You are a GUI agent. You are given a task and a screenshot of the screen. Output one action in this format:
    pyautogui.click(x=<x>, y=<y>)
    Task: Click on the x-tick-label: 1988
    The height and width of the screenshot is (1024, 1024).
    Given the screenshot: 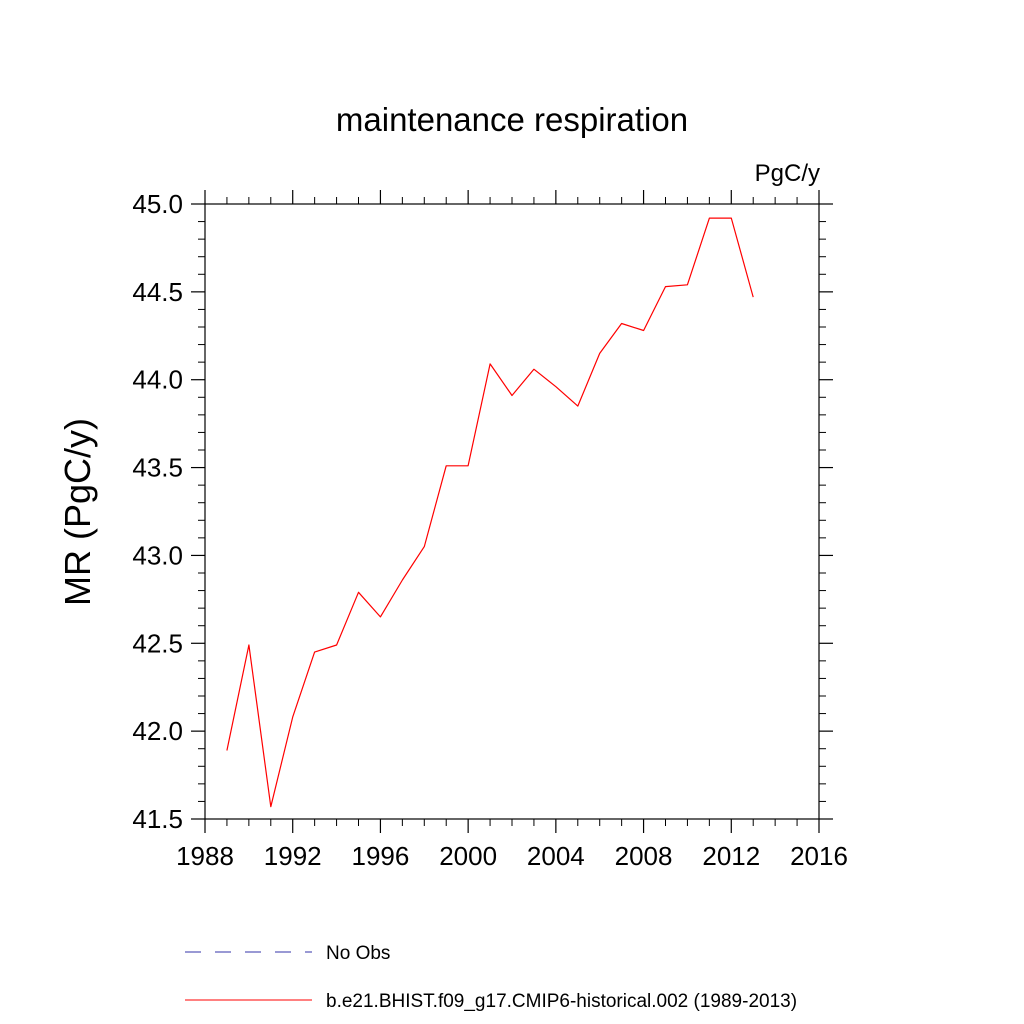 What is the action you would take?
    pyautogui.click(x=205, y=856)
    